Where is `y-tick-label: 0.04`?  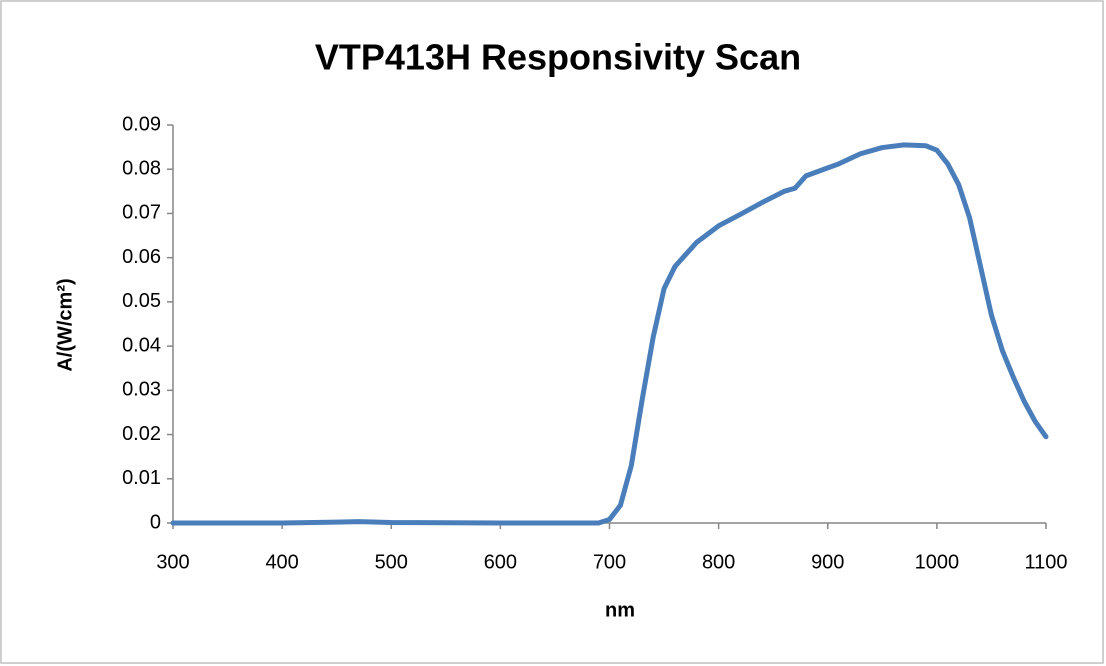 y-tick-label: 0.04 is located at coordinates (141, 345).